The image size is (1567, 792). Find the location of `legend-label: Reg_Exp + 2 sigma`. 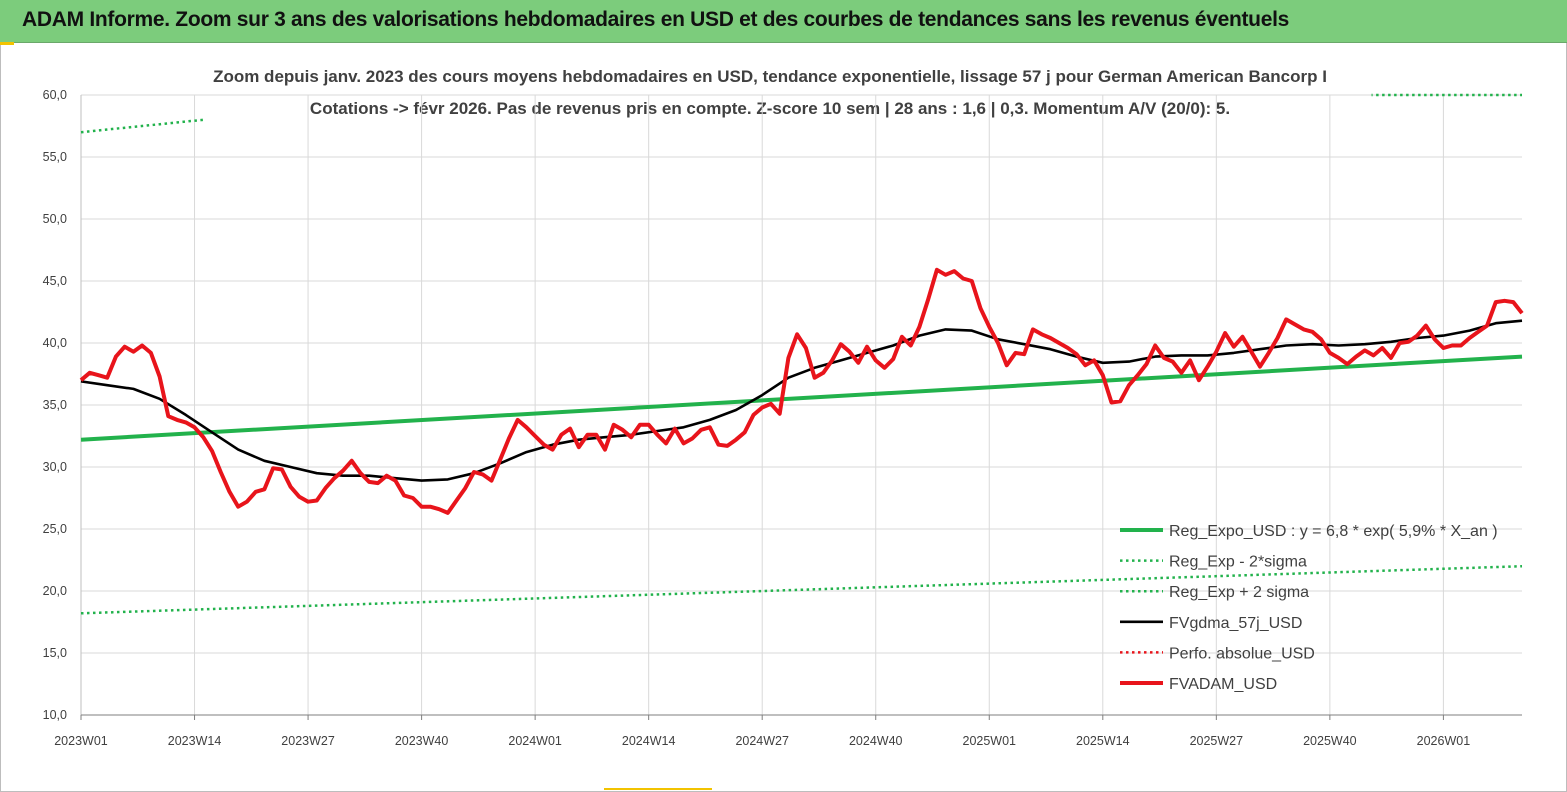

legend-label: Reg_Exp + 2 sigma is located at coordinates (1239, 592).